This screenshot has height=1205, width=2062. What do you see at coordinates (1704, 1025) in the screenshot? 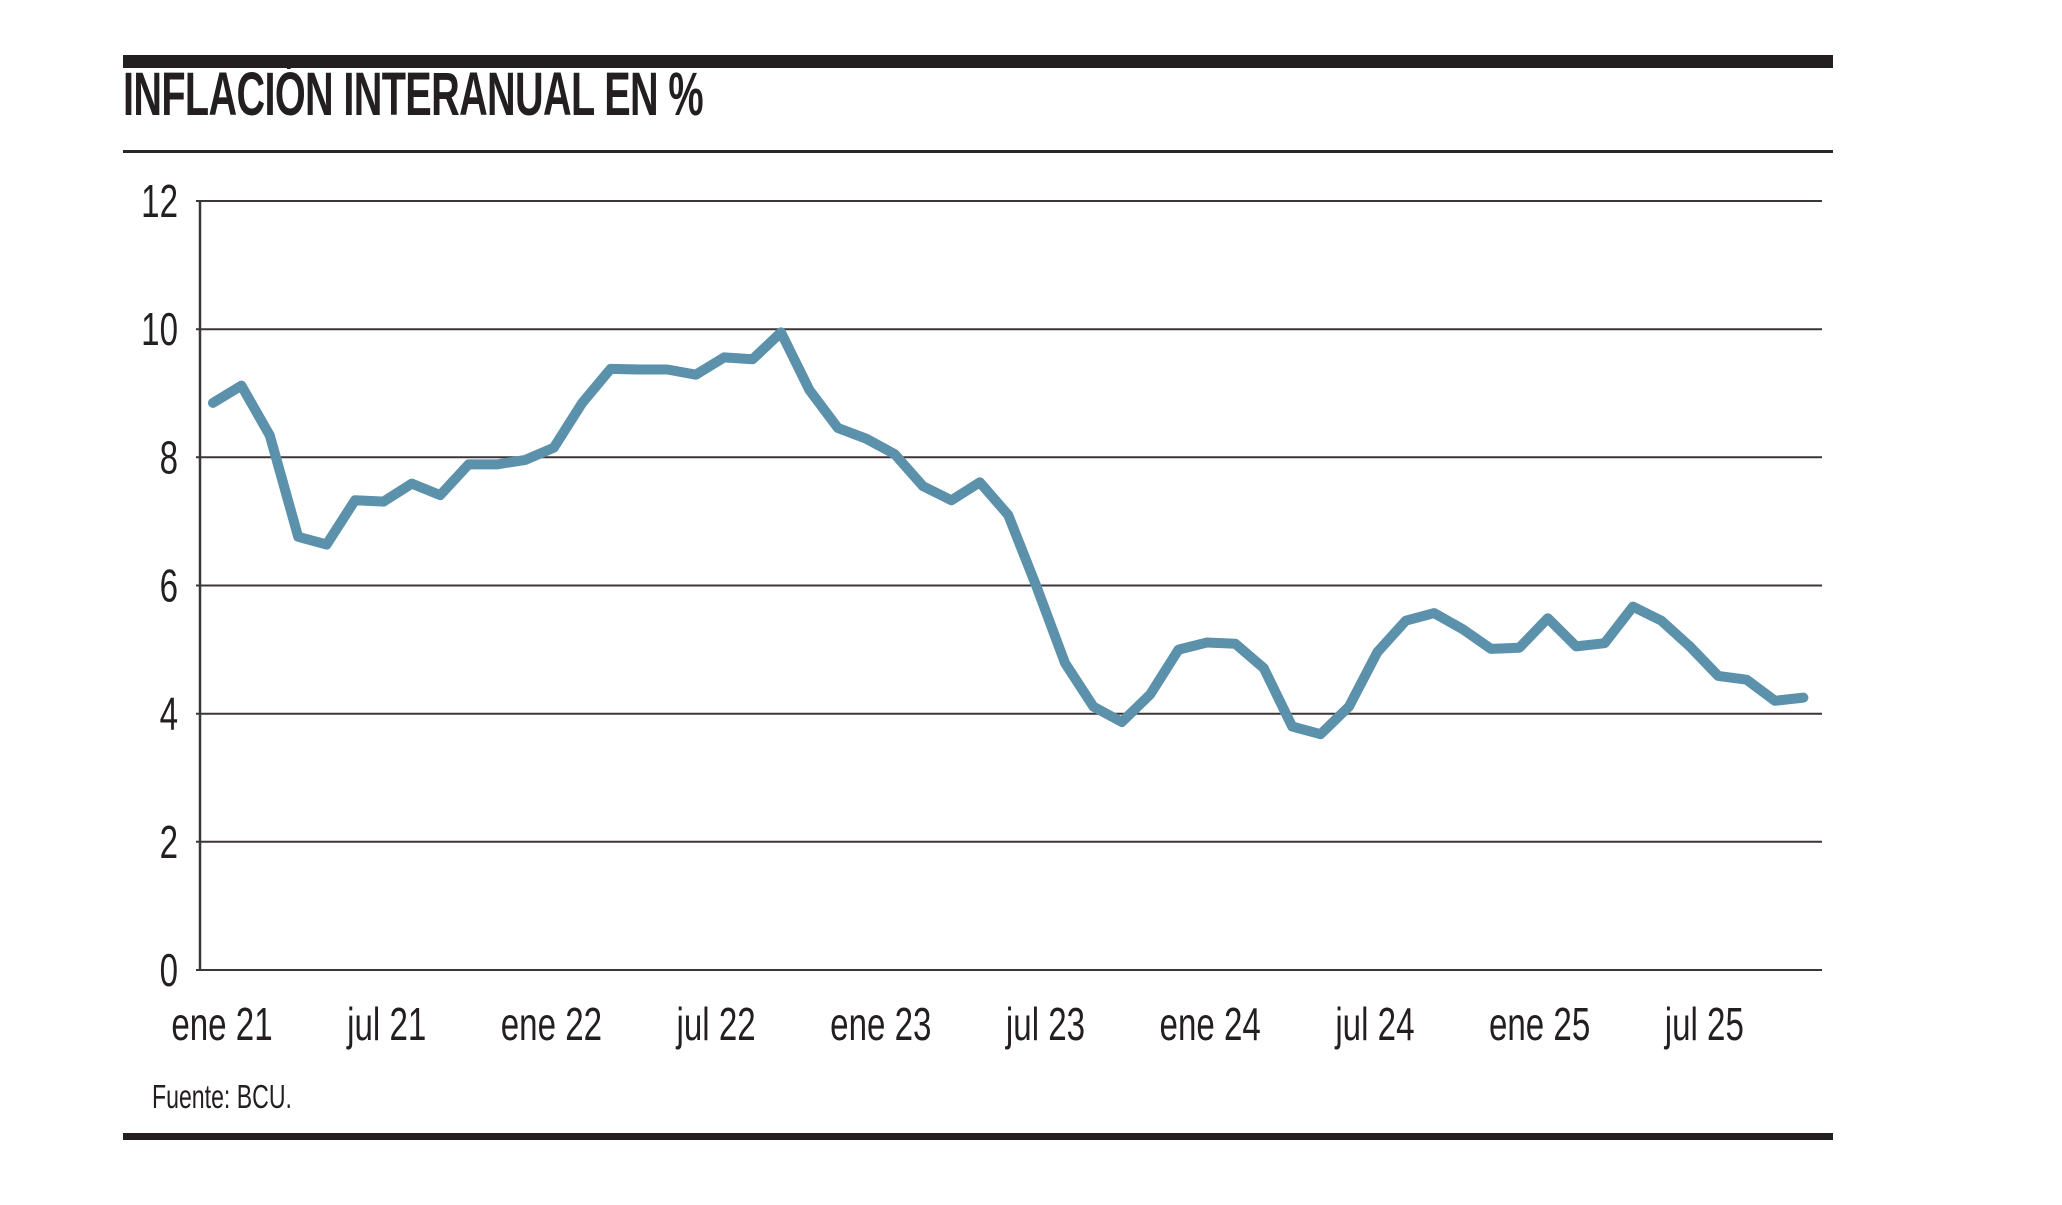
I see `x-tick-label: jul 25` at bounding box center [1704, 1025].